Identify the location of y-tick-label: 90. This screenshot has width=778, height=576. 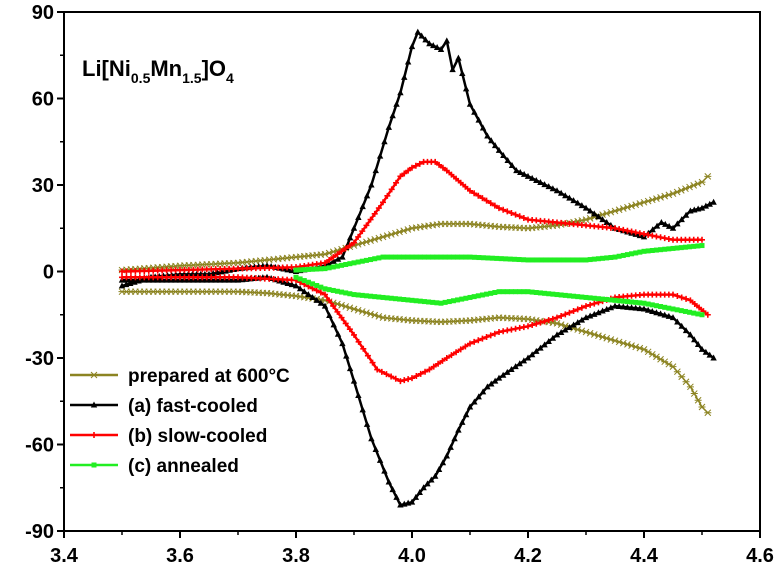
(43, 13).